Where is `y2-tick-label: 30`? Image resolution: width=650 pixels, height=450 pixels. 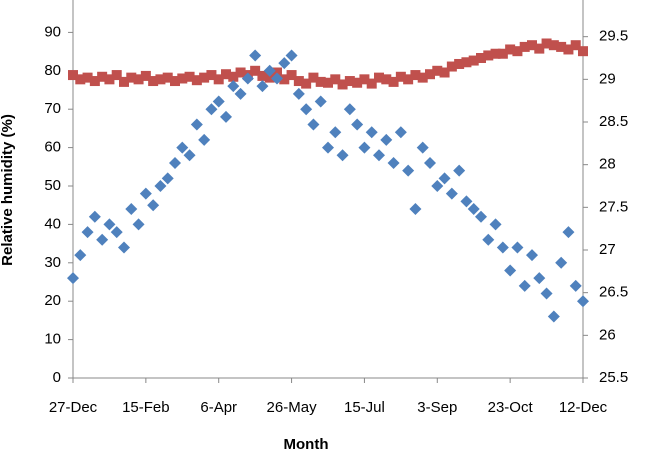
y2-tick-label: 30 is located at coordinates (607, 1).